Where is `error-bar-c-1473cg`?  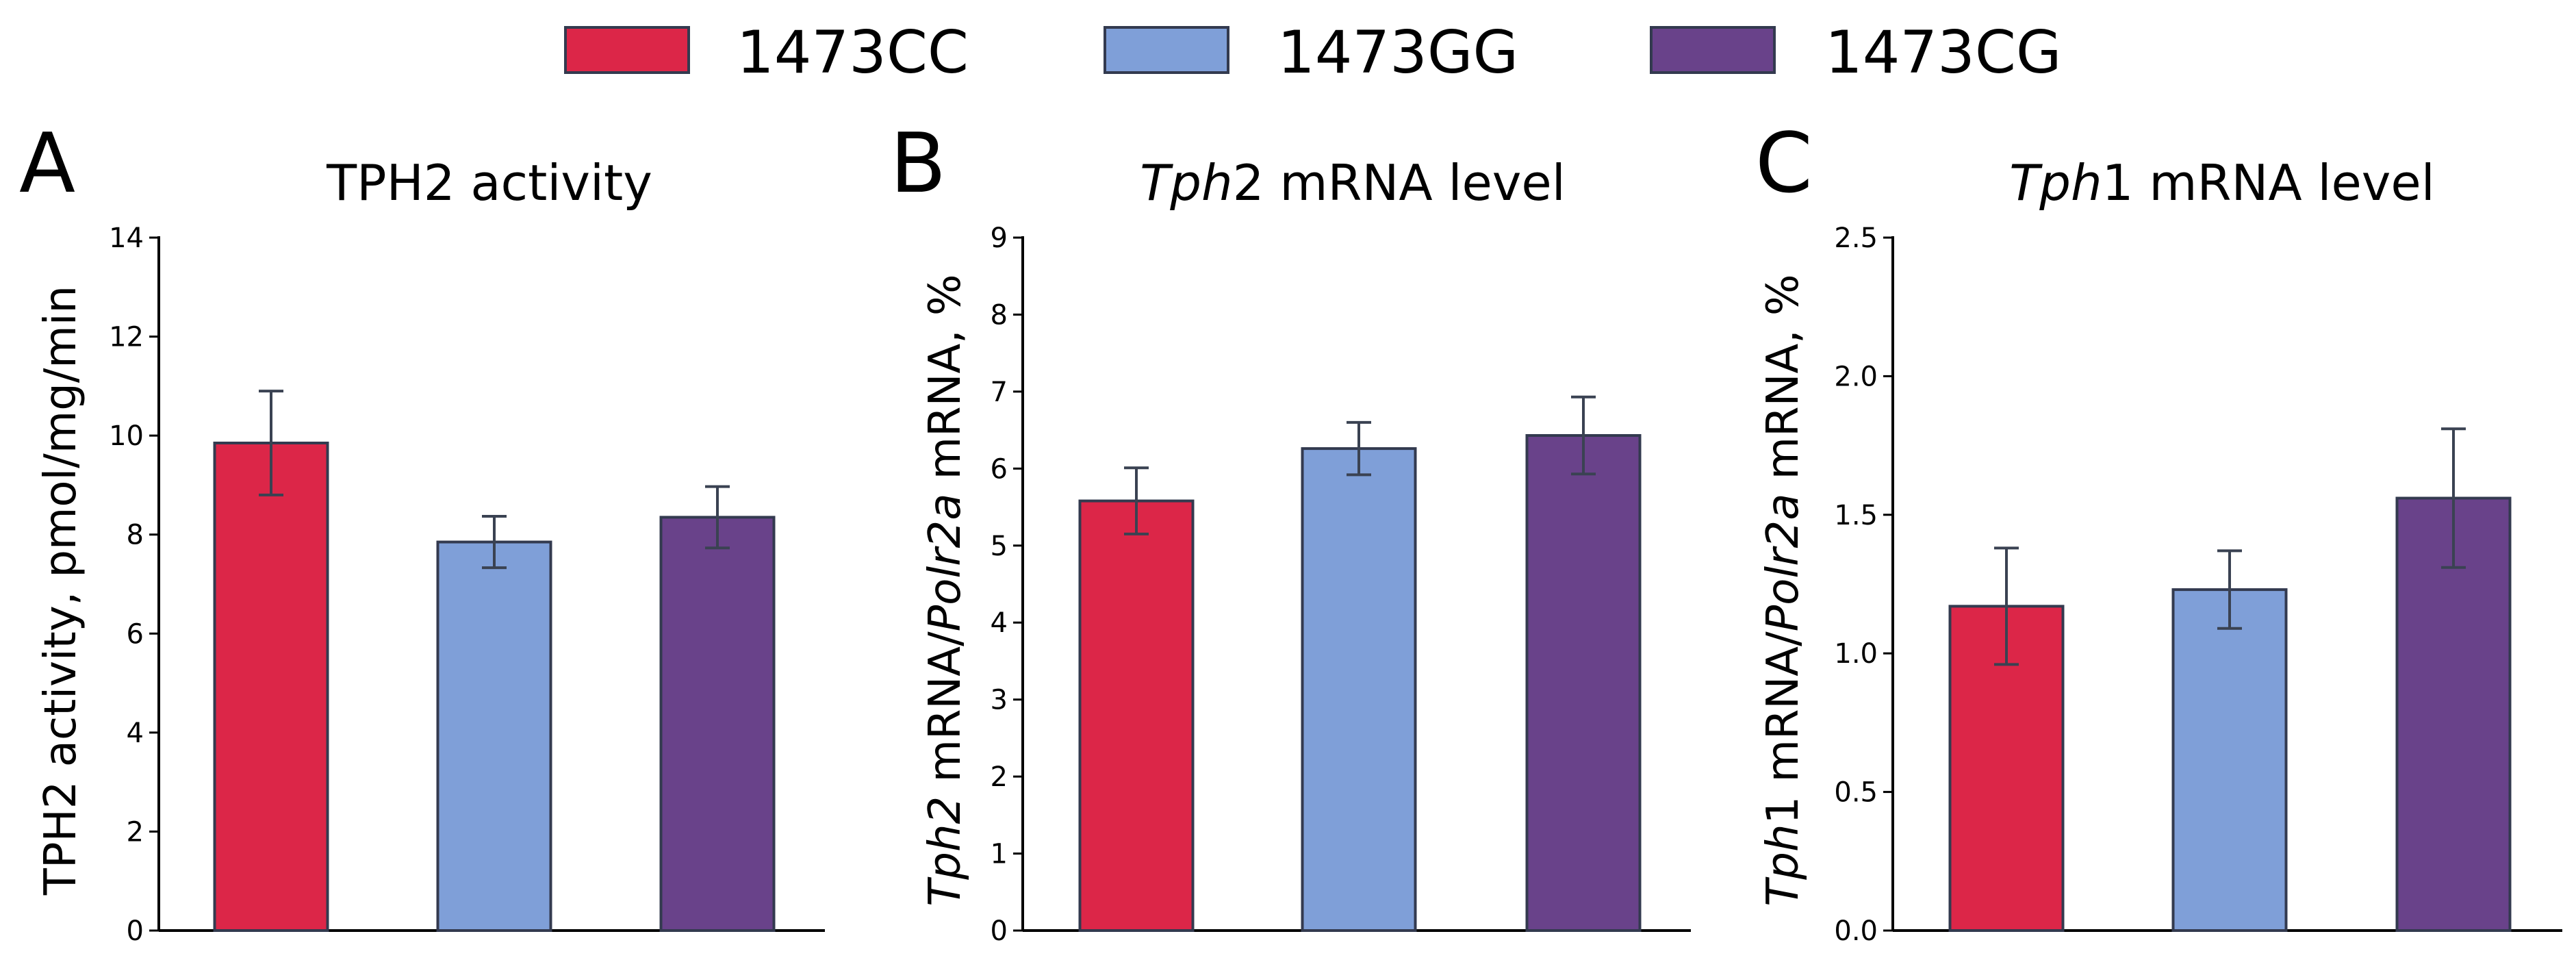
error-bar-c-1473cg is located at coordinates (2453, 498).